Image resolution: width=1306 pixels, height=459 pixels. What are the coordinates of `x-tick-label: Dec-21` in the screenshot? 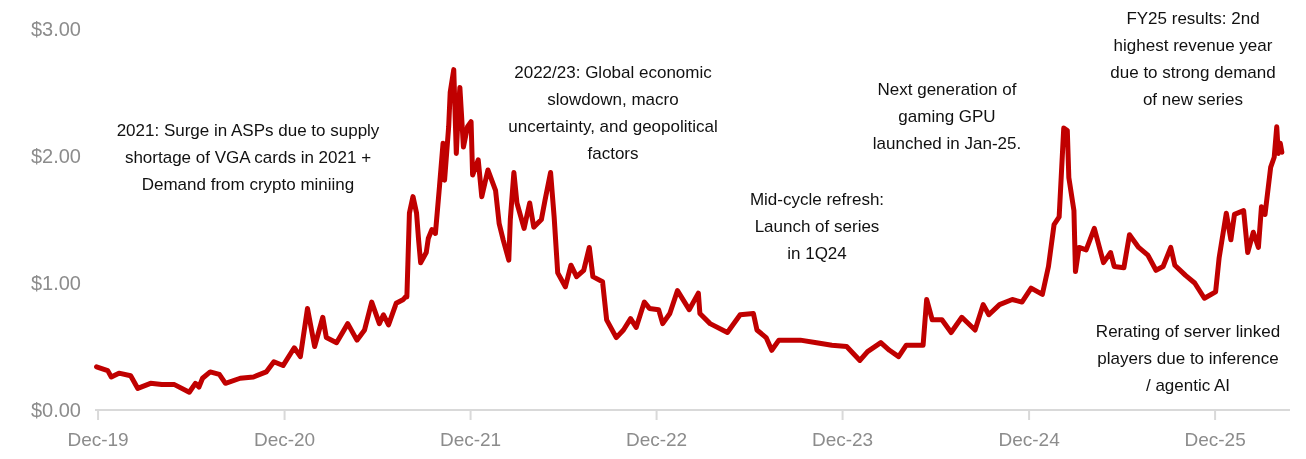 It's located at (470, 439).